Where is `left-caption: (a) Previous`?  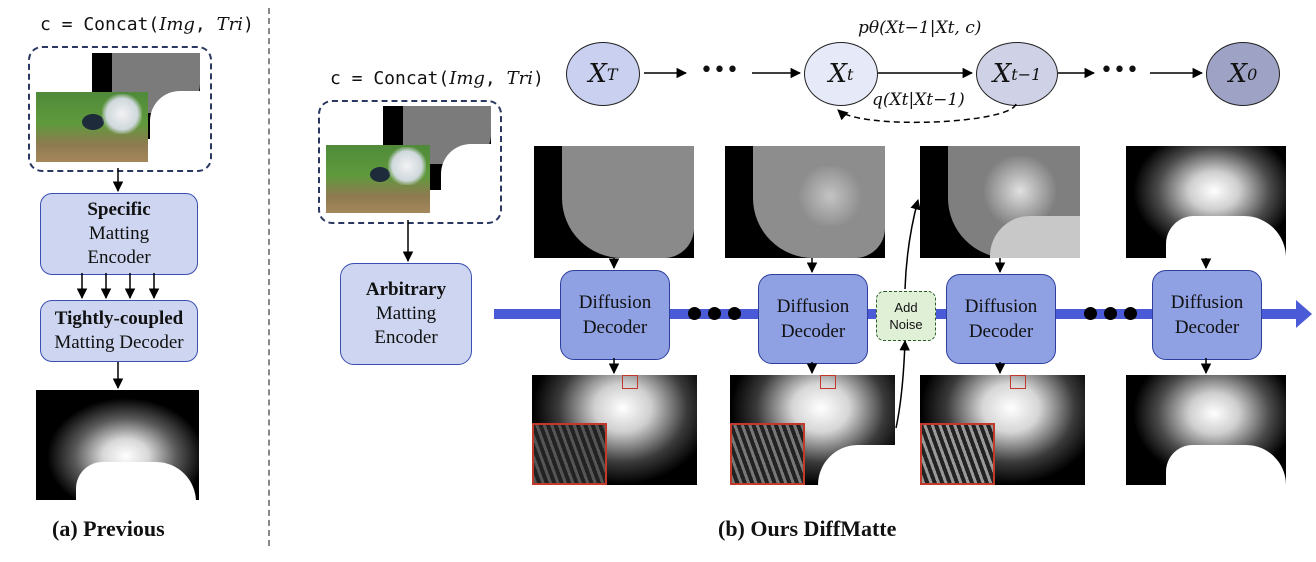 left-caption: (a) Previous is located at coordinates (108, 528).